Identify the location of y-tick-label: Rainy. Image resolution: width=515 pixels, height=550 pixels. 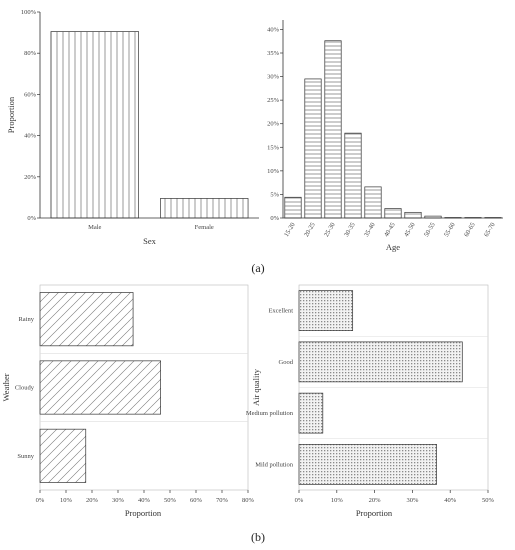
(26, 319).